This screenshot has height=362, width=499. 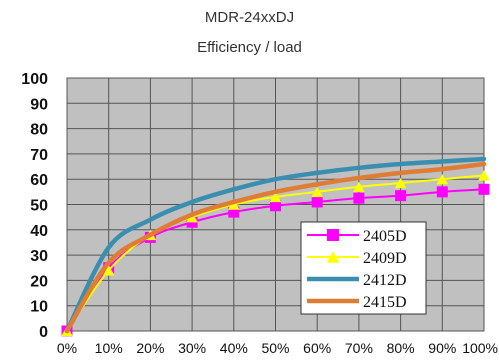 What do you see at coordinates (357, 236) in the screenshot?
I see `legend-item: 2405D` at bounding box center [357, 236].